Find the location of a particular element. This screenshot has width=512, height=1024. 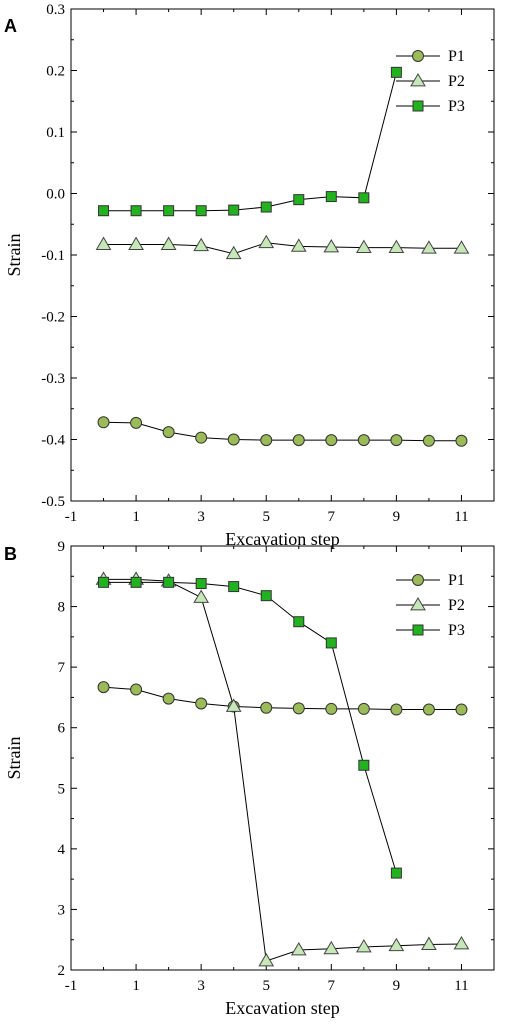

x-tick-label: 3 is located at coordinates (201, 517).